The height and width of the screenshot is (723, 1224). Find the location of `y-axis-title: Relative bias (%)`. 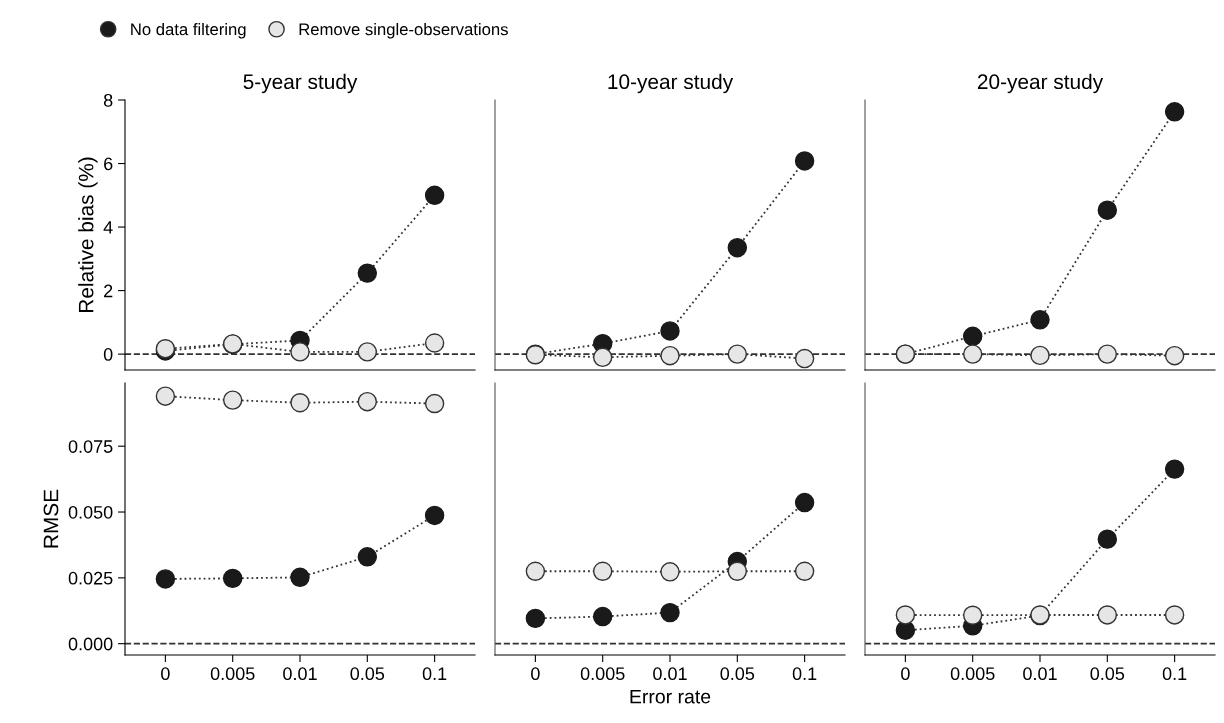

y-axis-title: Relative bias (%) is located at coordinates (88, 235).